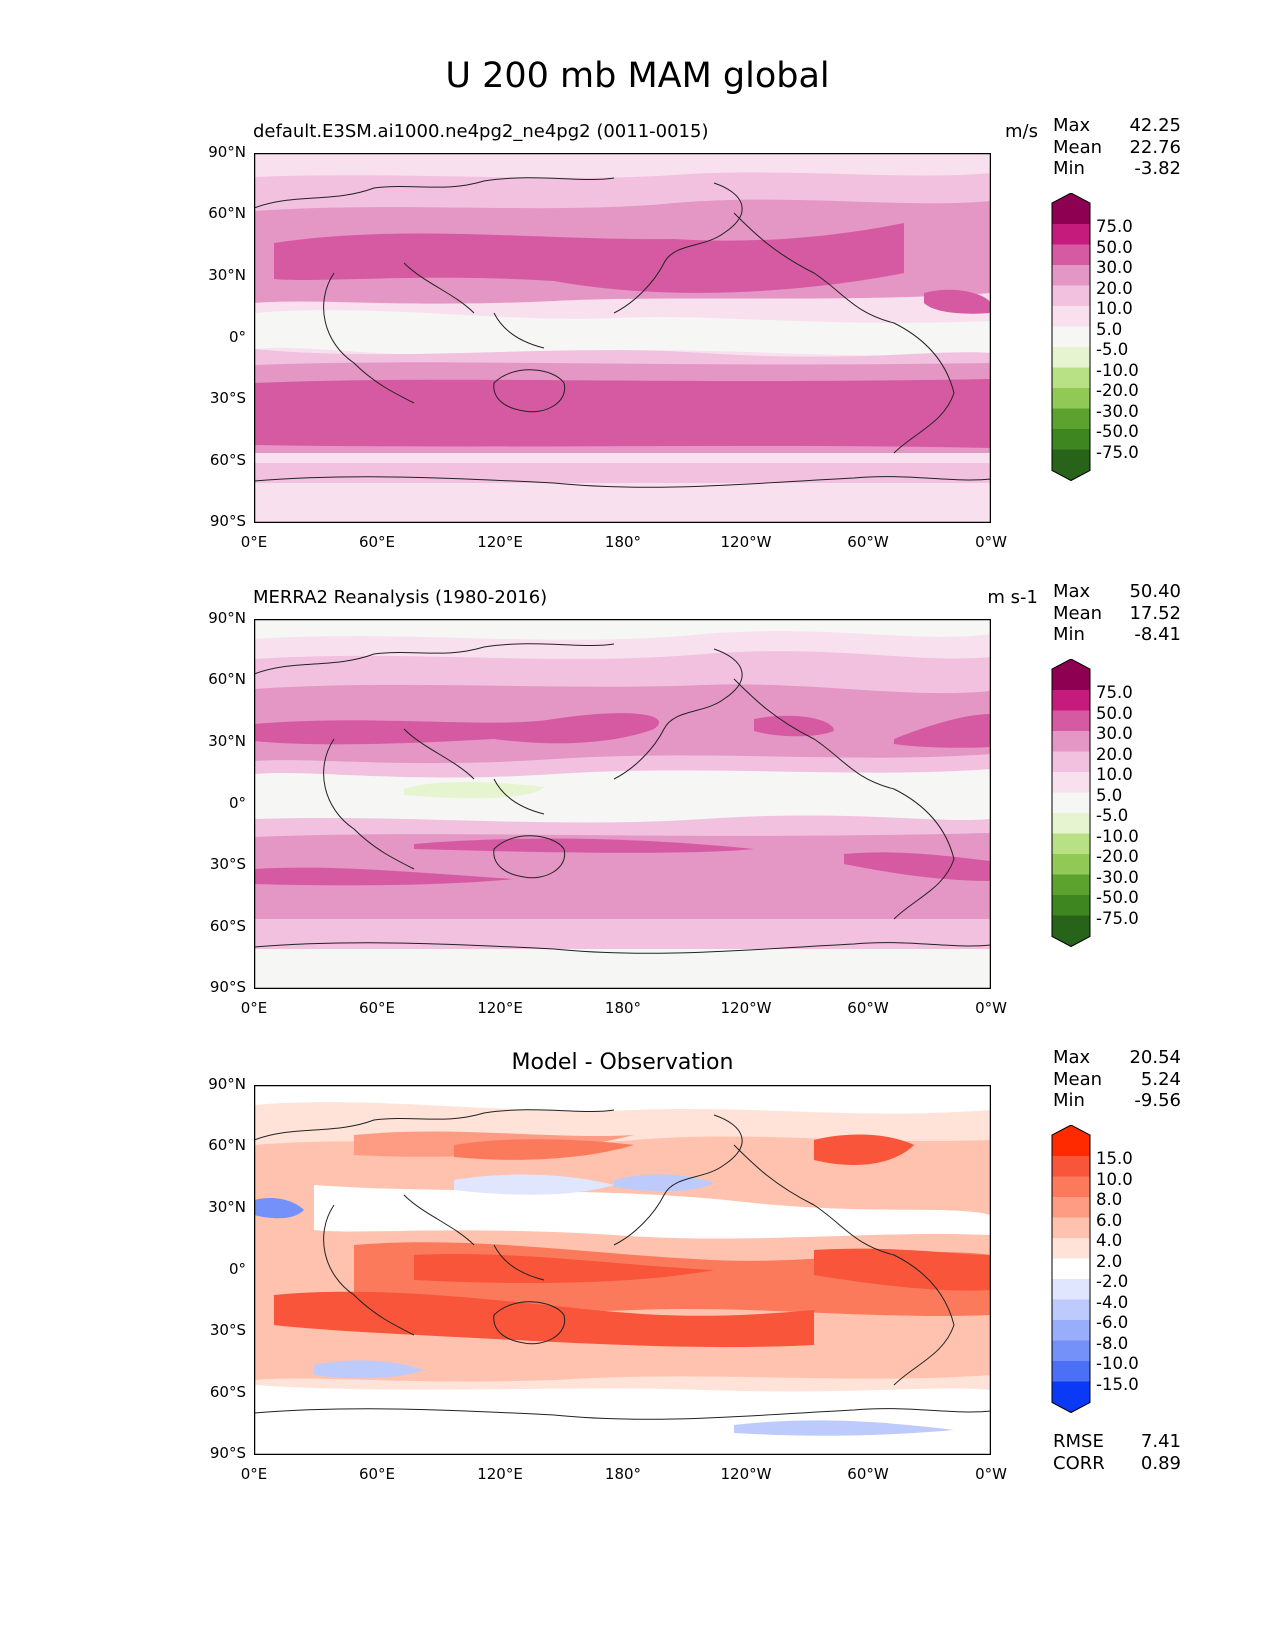 The width and height of the screenshot is (1275, 1650). Describe the element at coordinates (1155, 125) in the screenshot. I see `stat-value: 42.25` at that location.